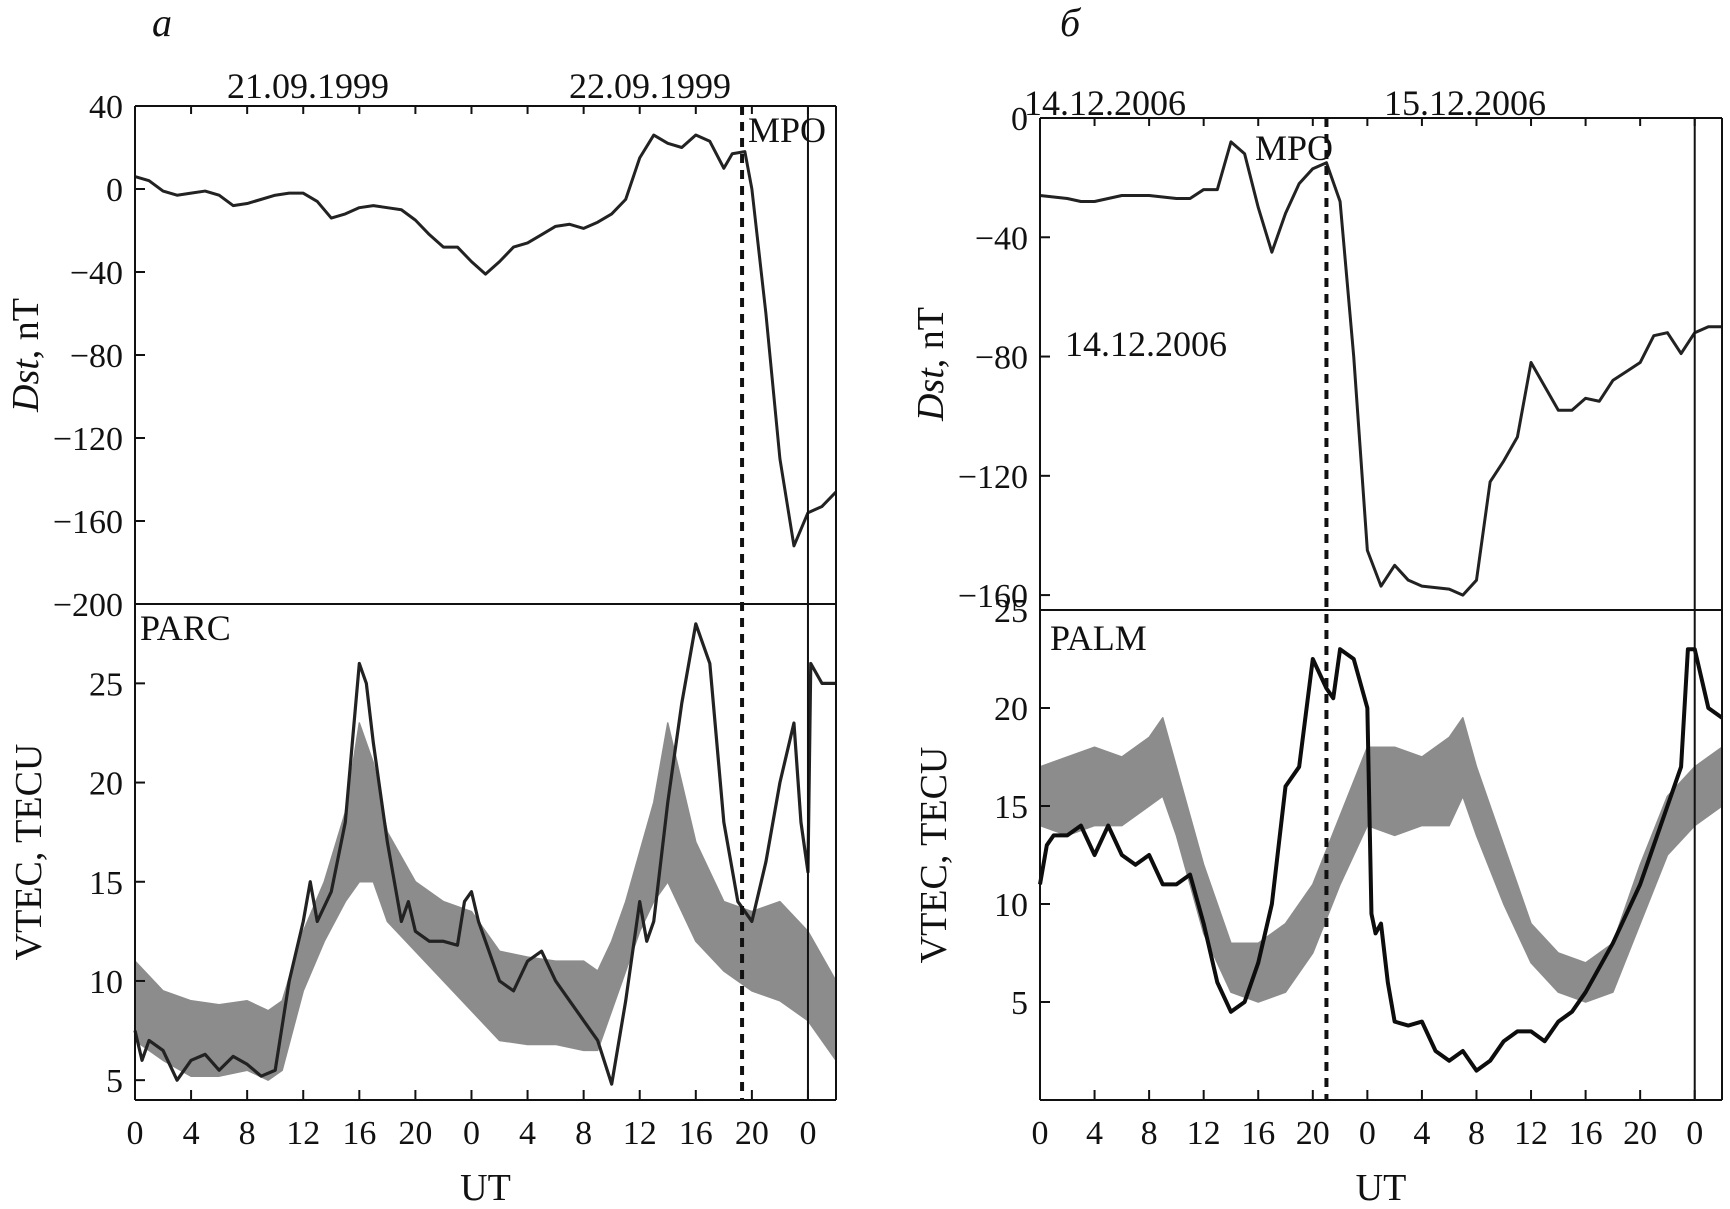 This screenshot has width=1730, height=1209. What do you see at coordinates (1381, 860) in the screenshot?
I see `vtec-curve` at bounding box center [1381, 860].